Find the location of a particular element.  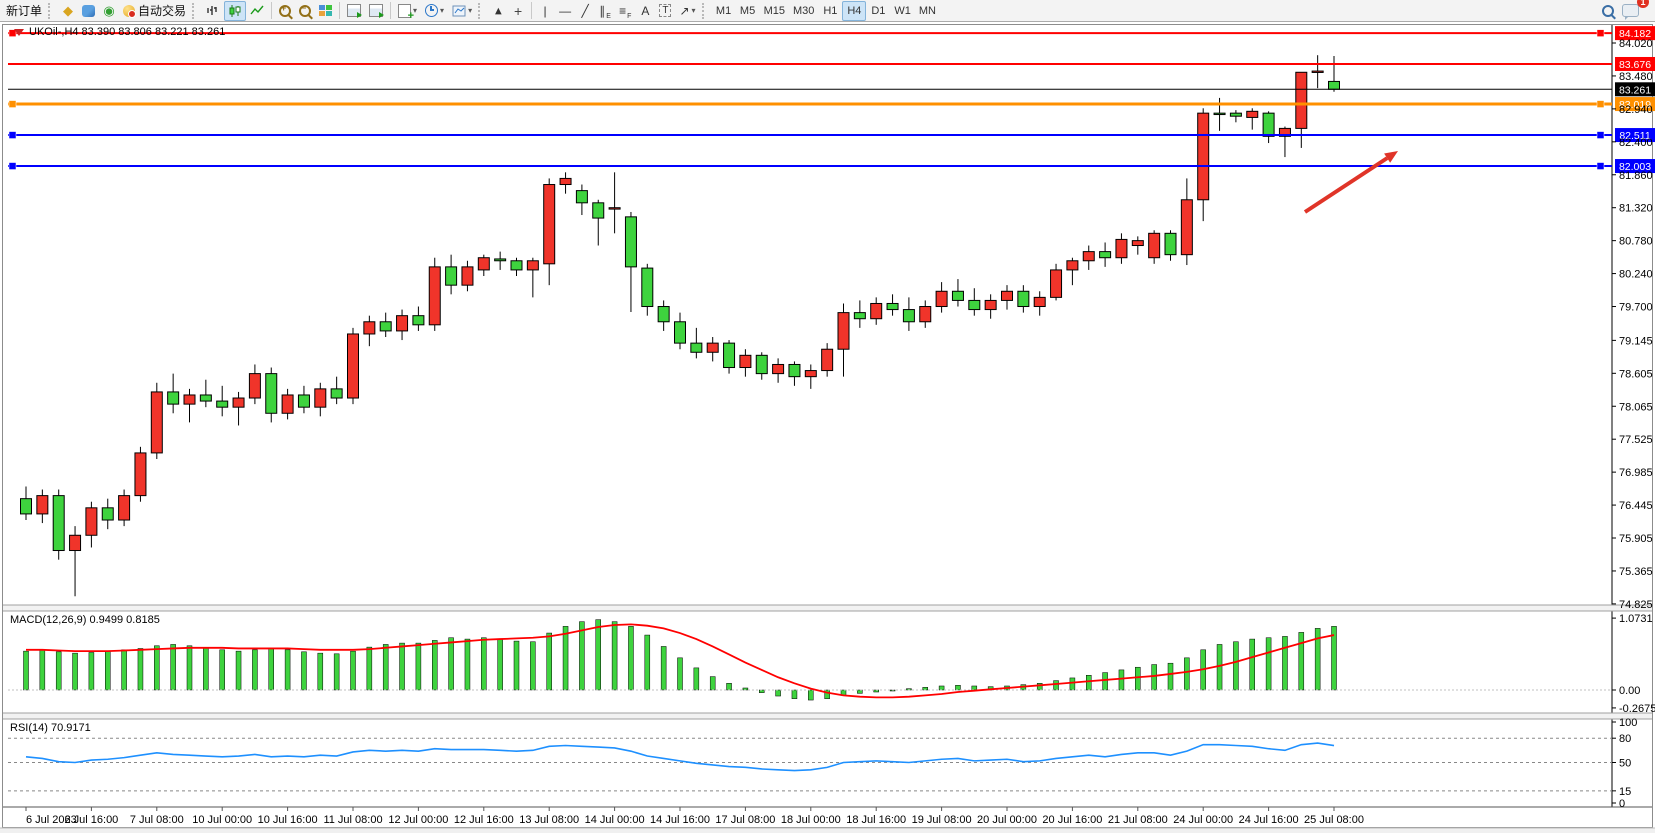

wallet-icon: ◆ is located at coordinates (68, 10).